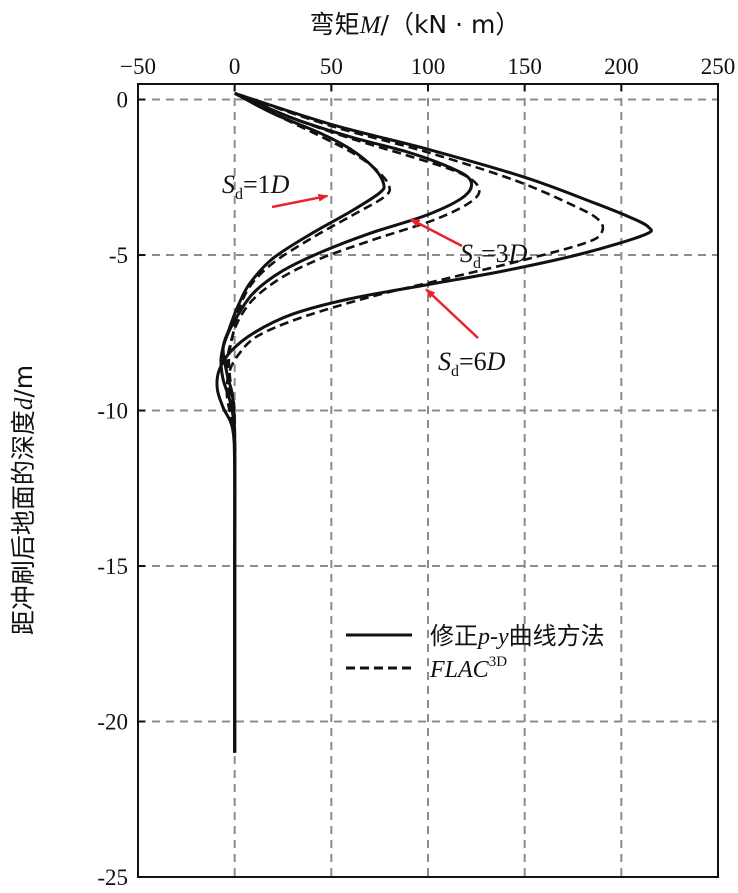 The height and width of the screenshot is (893, 738). I want to click on x-axis-title-unit: /（kN · m）, so click(451, 24).